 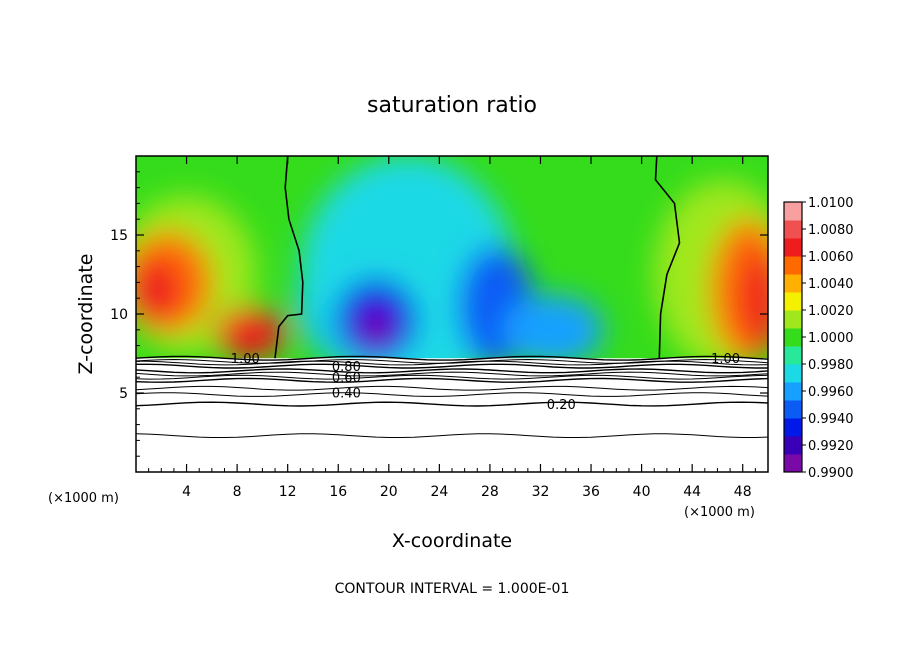 What do you see at coordinates (346, 367) in the screenshot?
I see `contour-label-1: 0.80` at bounding box center [346, 367].